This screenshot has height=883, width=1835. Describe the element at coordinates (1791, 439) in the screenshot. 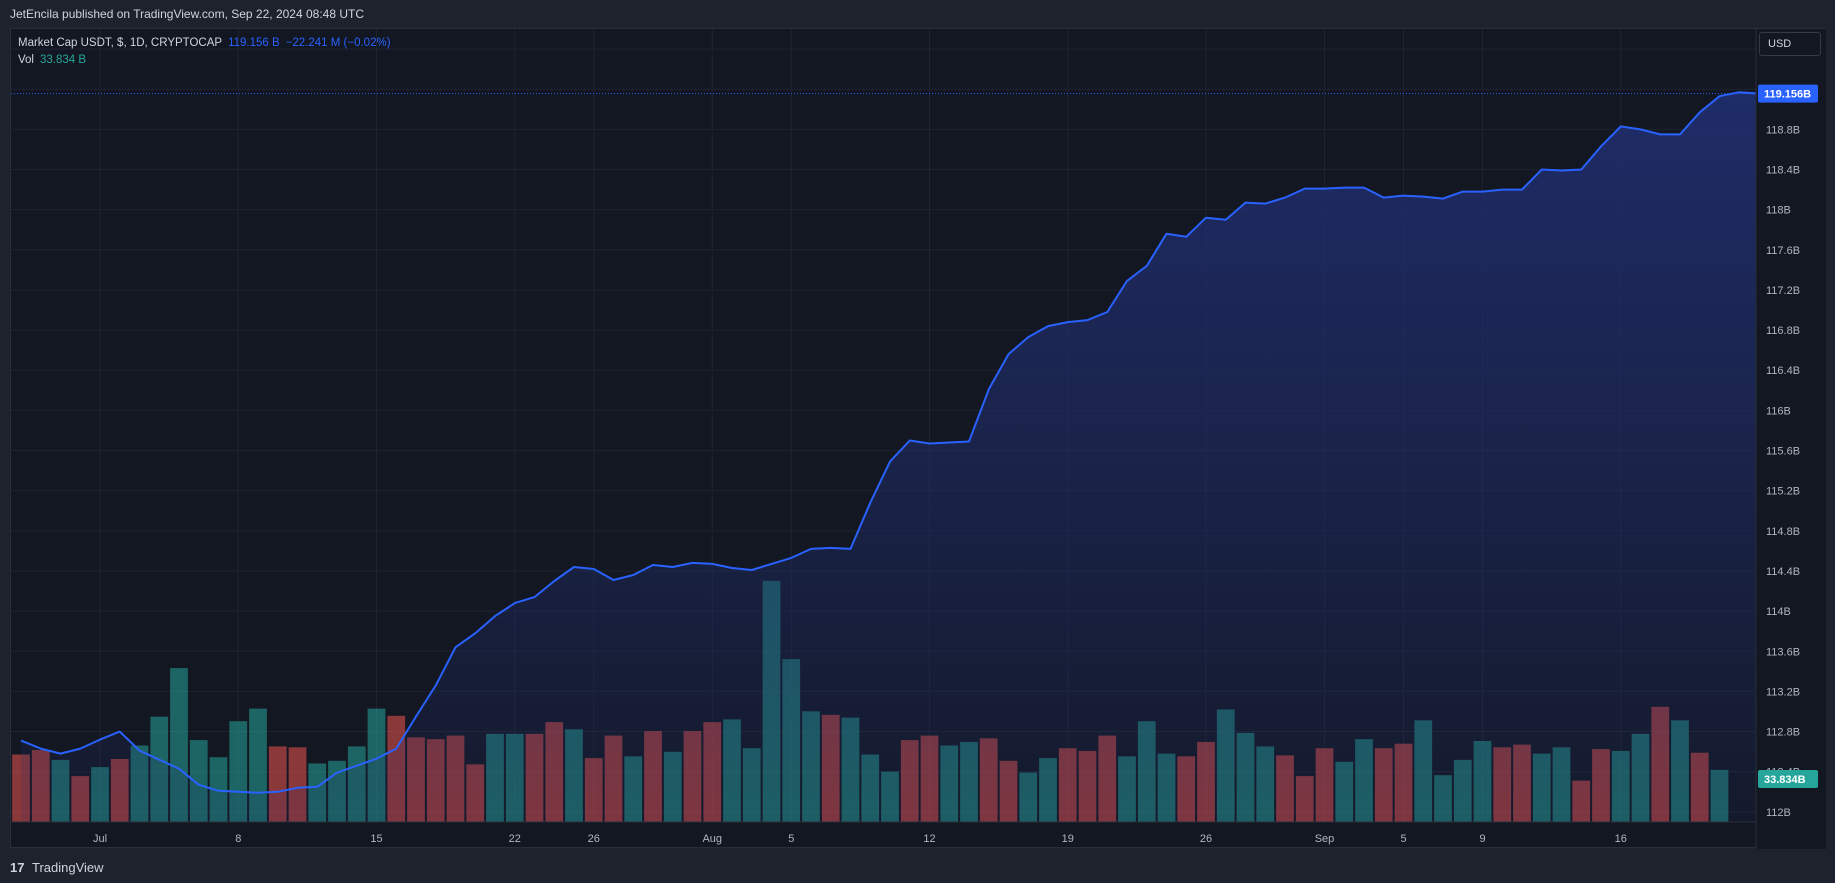

I see `price-scale` at that location.